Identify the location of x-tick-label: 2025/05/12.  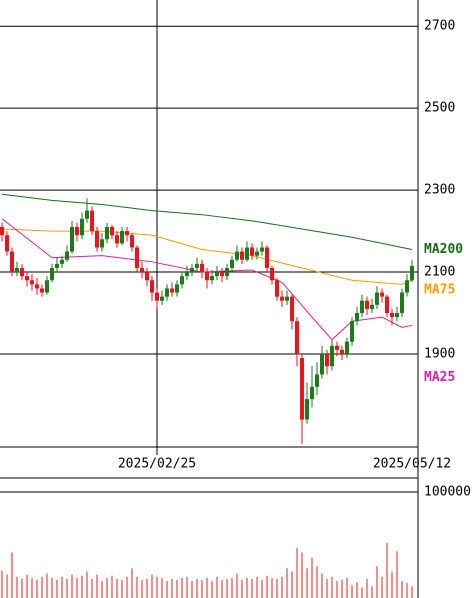
(412, 464).